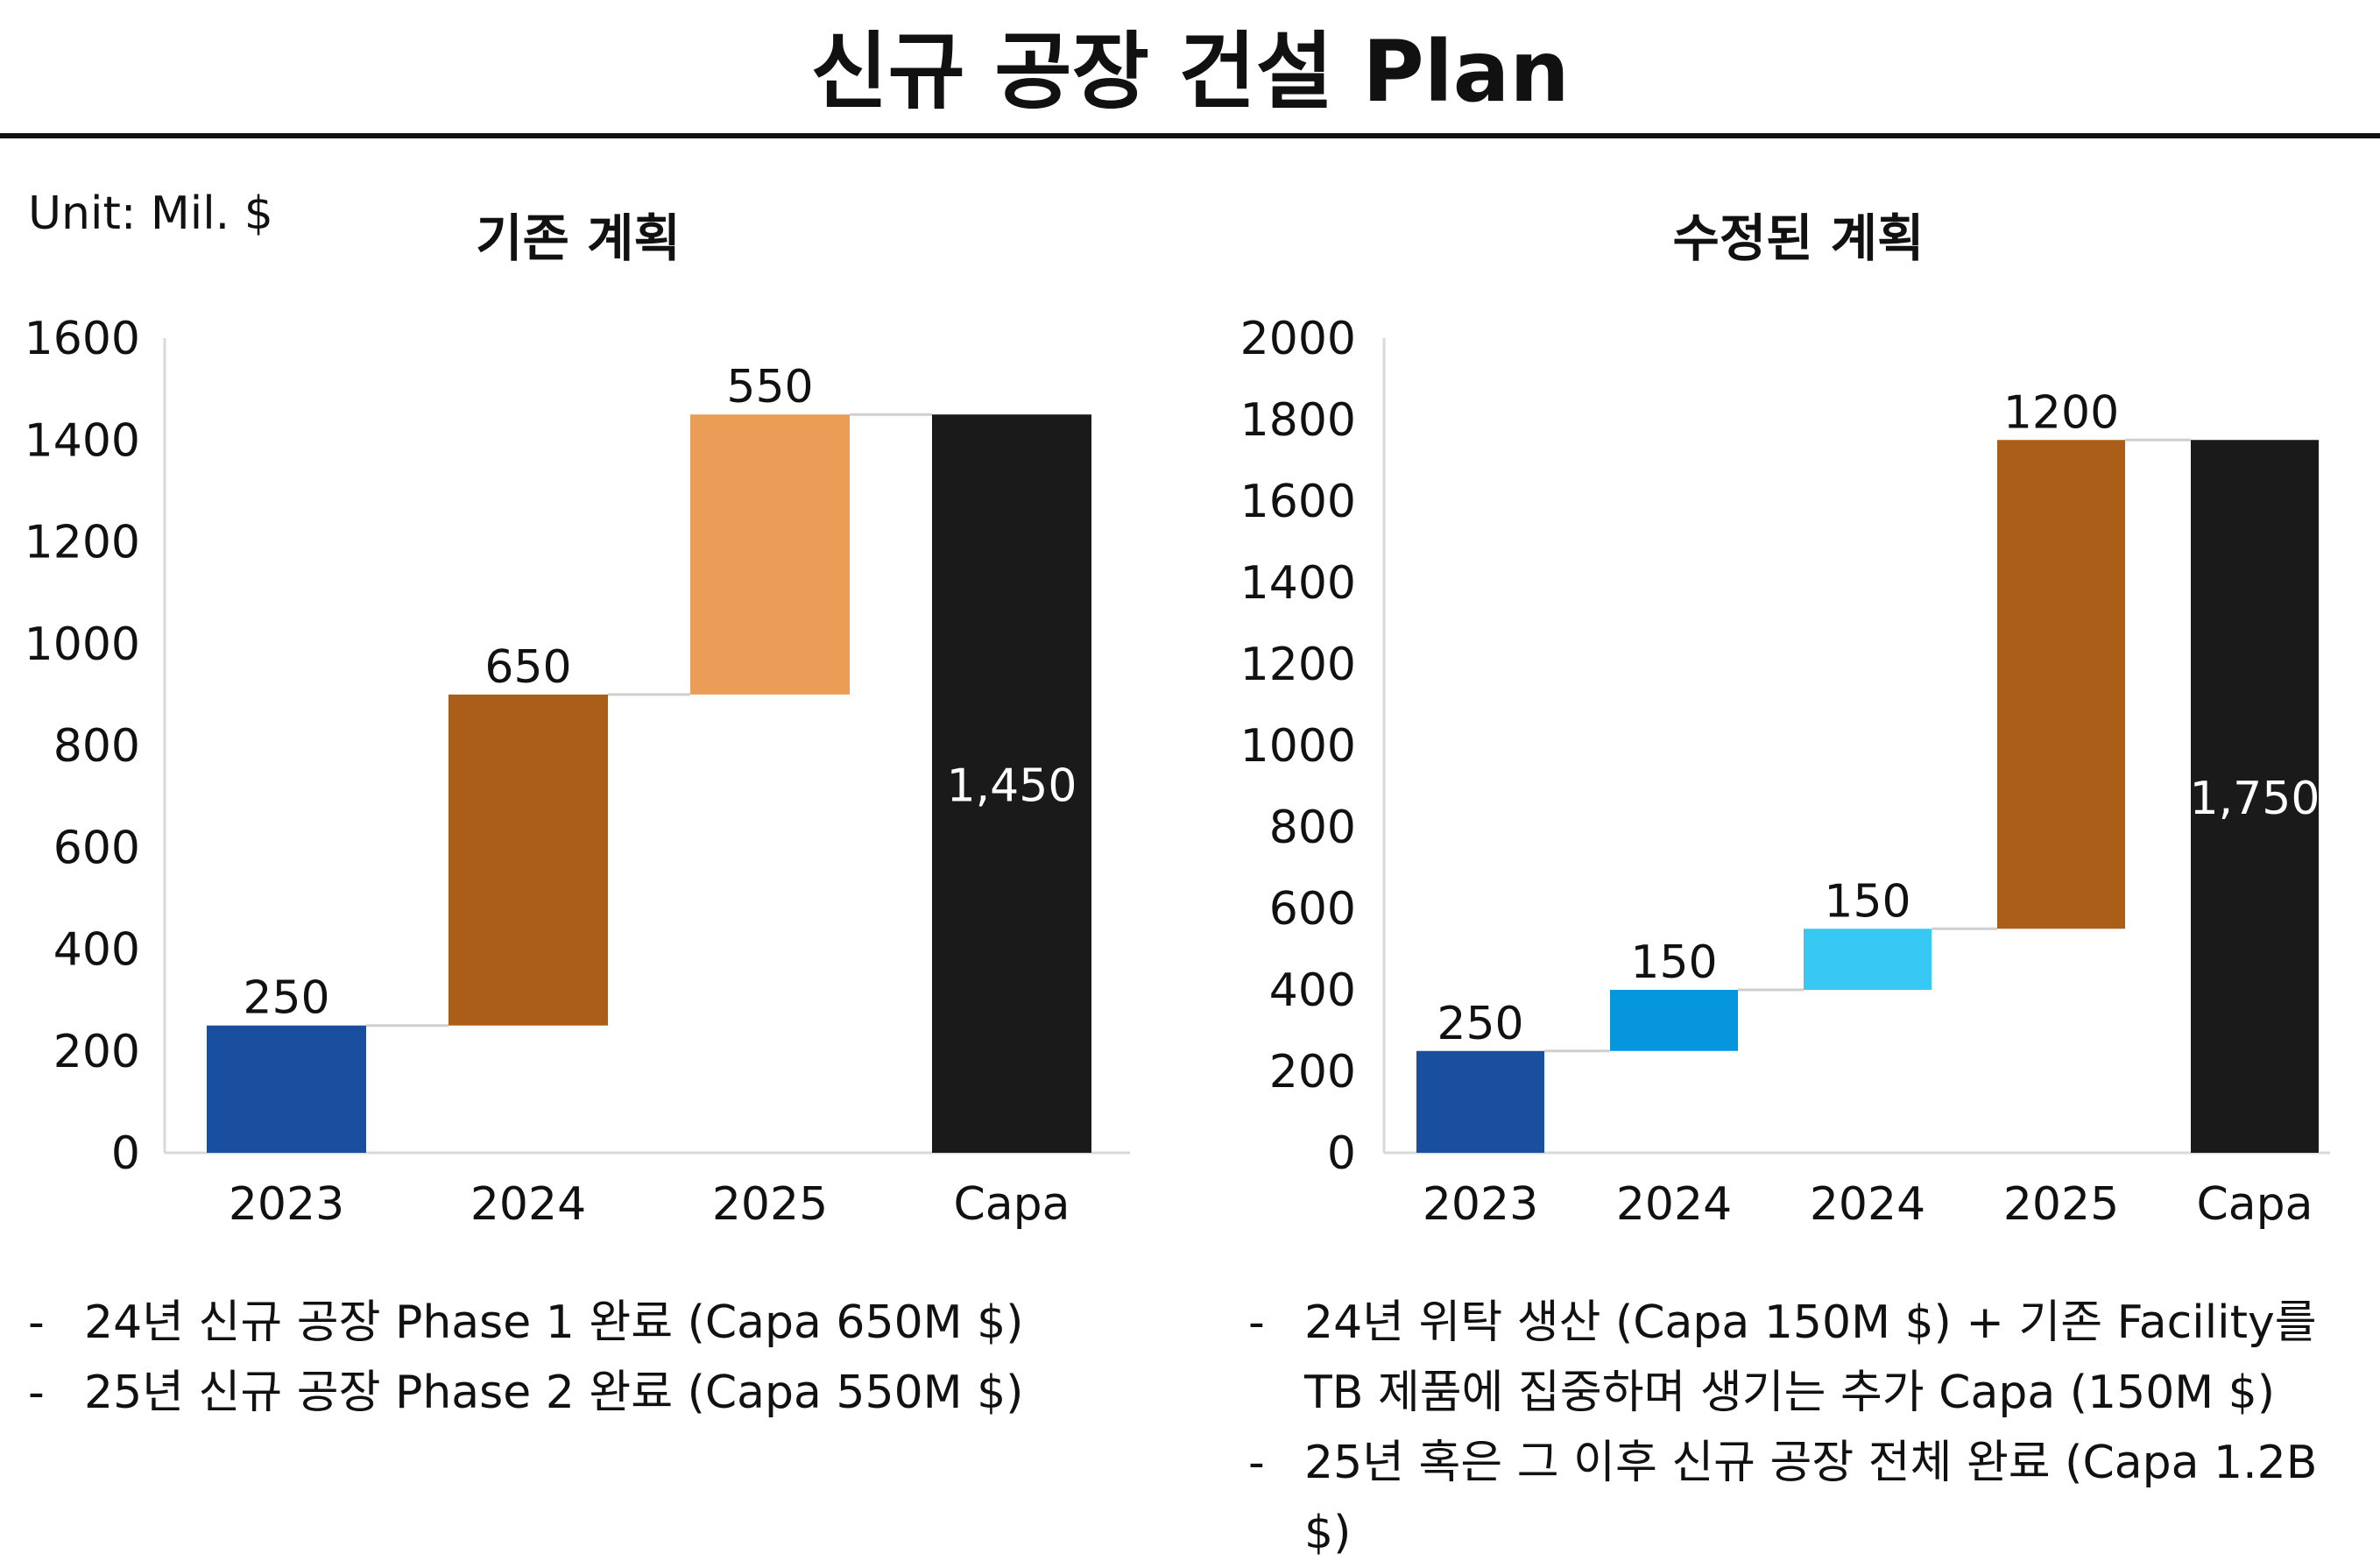 Image resolution: width=2380 pixels, height=1568 pixels. I want to click on page-title: 신규 공장 건설 Plan, so click(1190, 72).